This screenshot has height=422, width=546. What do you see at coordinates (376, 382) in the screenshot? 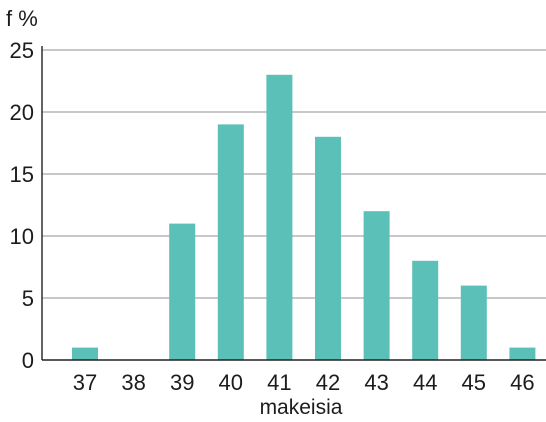
I see `x-tick-label: 43` at bounding box center [376, 382].